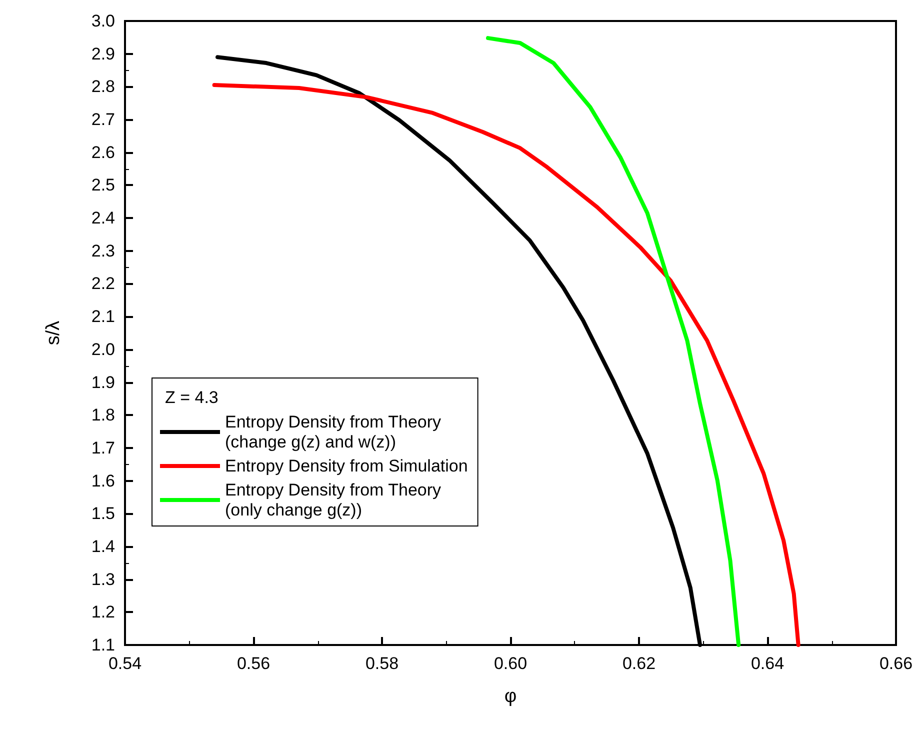  Describe the element at coordinates (103, 185) in the screenshot. I see `y-tick-label: 2.5` at that location.